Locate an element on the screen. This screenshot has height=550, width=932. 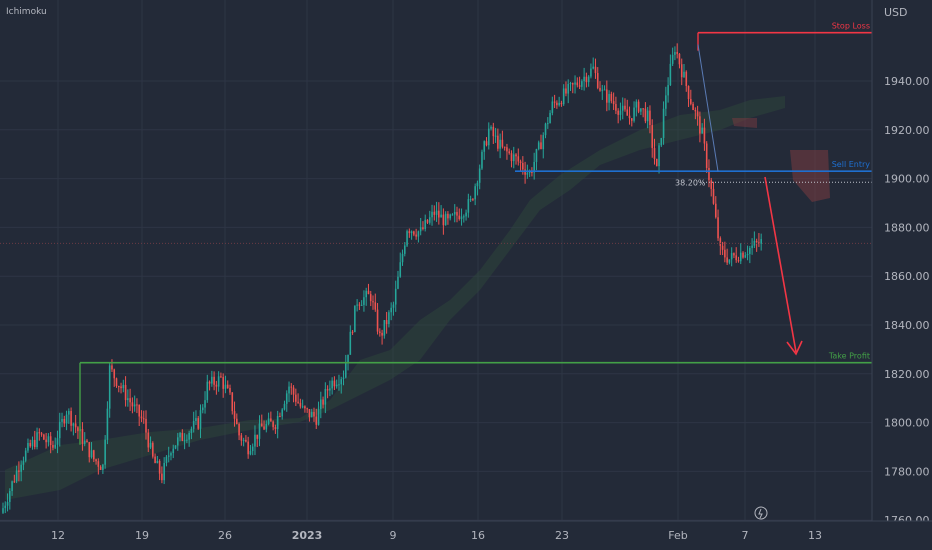
time-axis: 12 19 26 2023 9 16 23 Feb 7 13 is located at coordinates (466, 528).